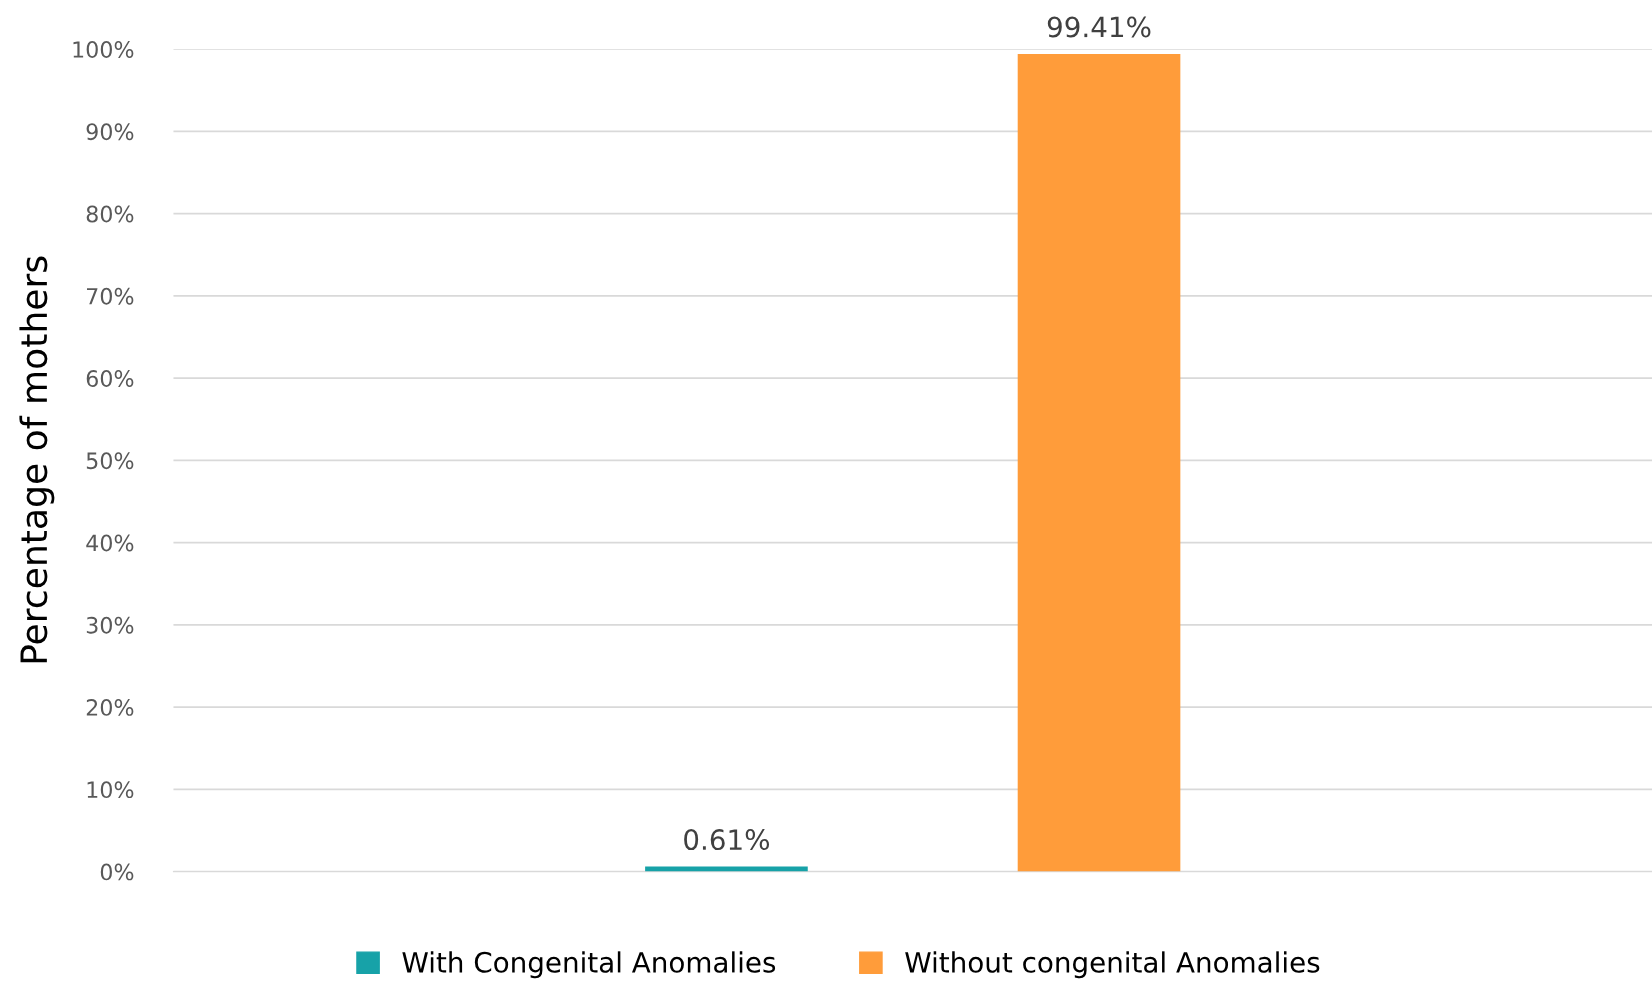 The height and width of the screenshot is (1003, 1652). What do you see at coordinates (117, 872) in the screenshot?
I see `y-tick-label: 0%` at bounding box center [117, 872].